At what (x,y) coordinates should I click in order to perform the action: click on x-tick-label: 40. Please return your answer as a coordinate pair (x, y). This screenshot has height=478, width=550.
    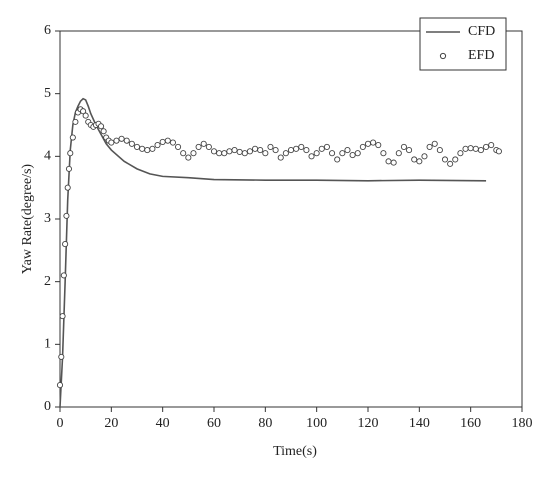
    Looking at the image, I should click on (163, 423).